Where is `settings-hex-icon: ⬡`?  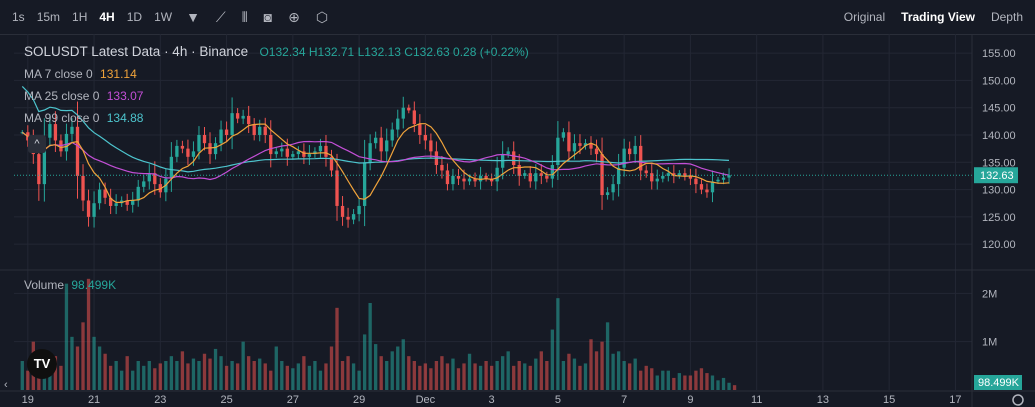 settings-hex-icon: ⬡ is located at coordinates (322, 16).